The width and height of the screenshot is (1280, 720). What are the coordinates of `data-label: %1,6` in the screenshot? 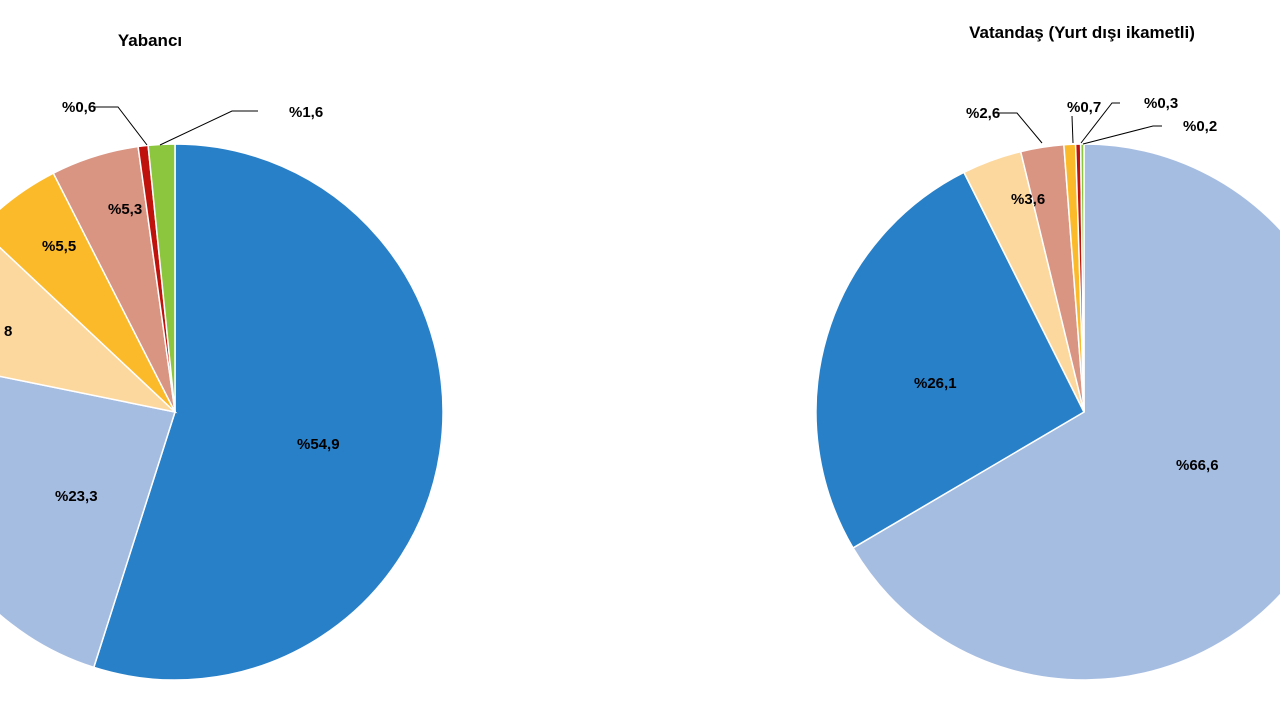 It's located at (306, 112).